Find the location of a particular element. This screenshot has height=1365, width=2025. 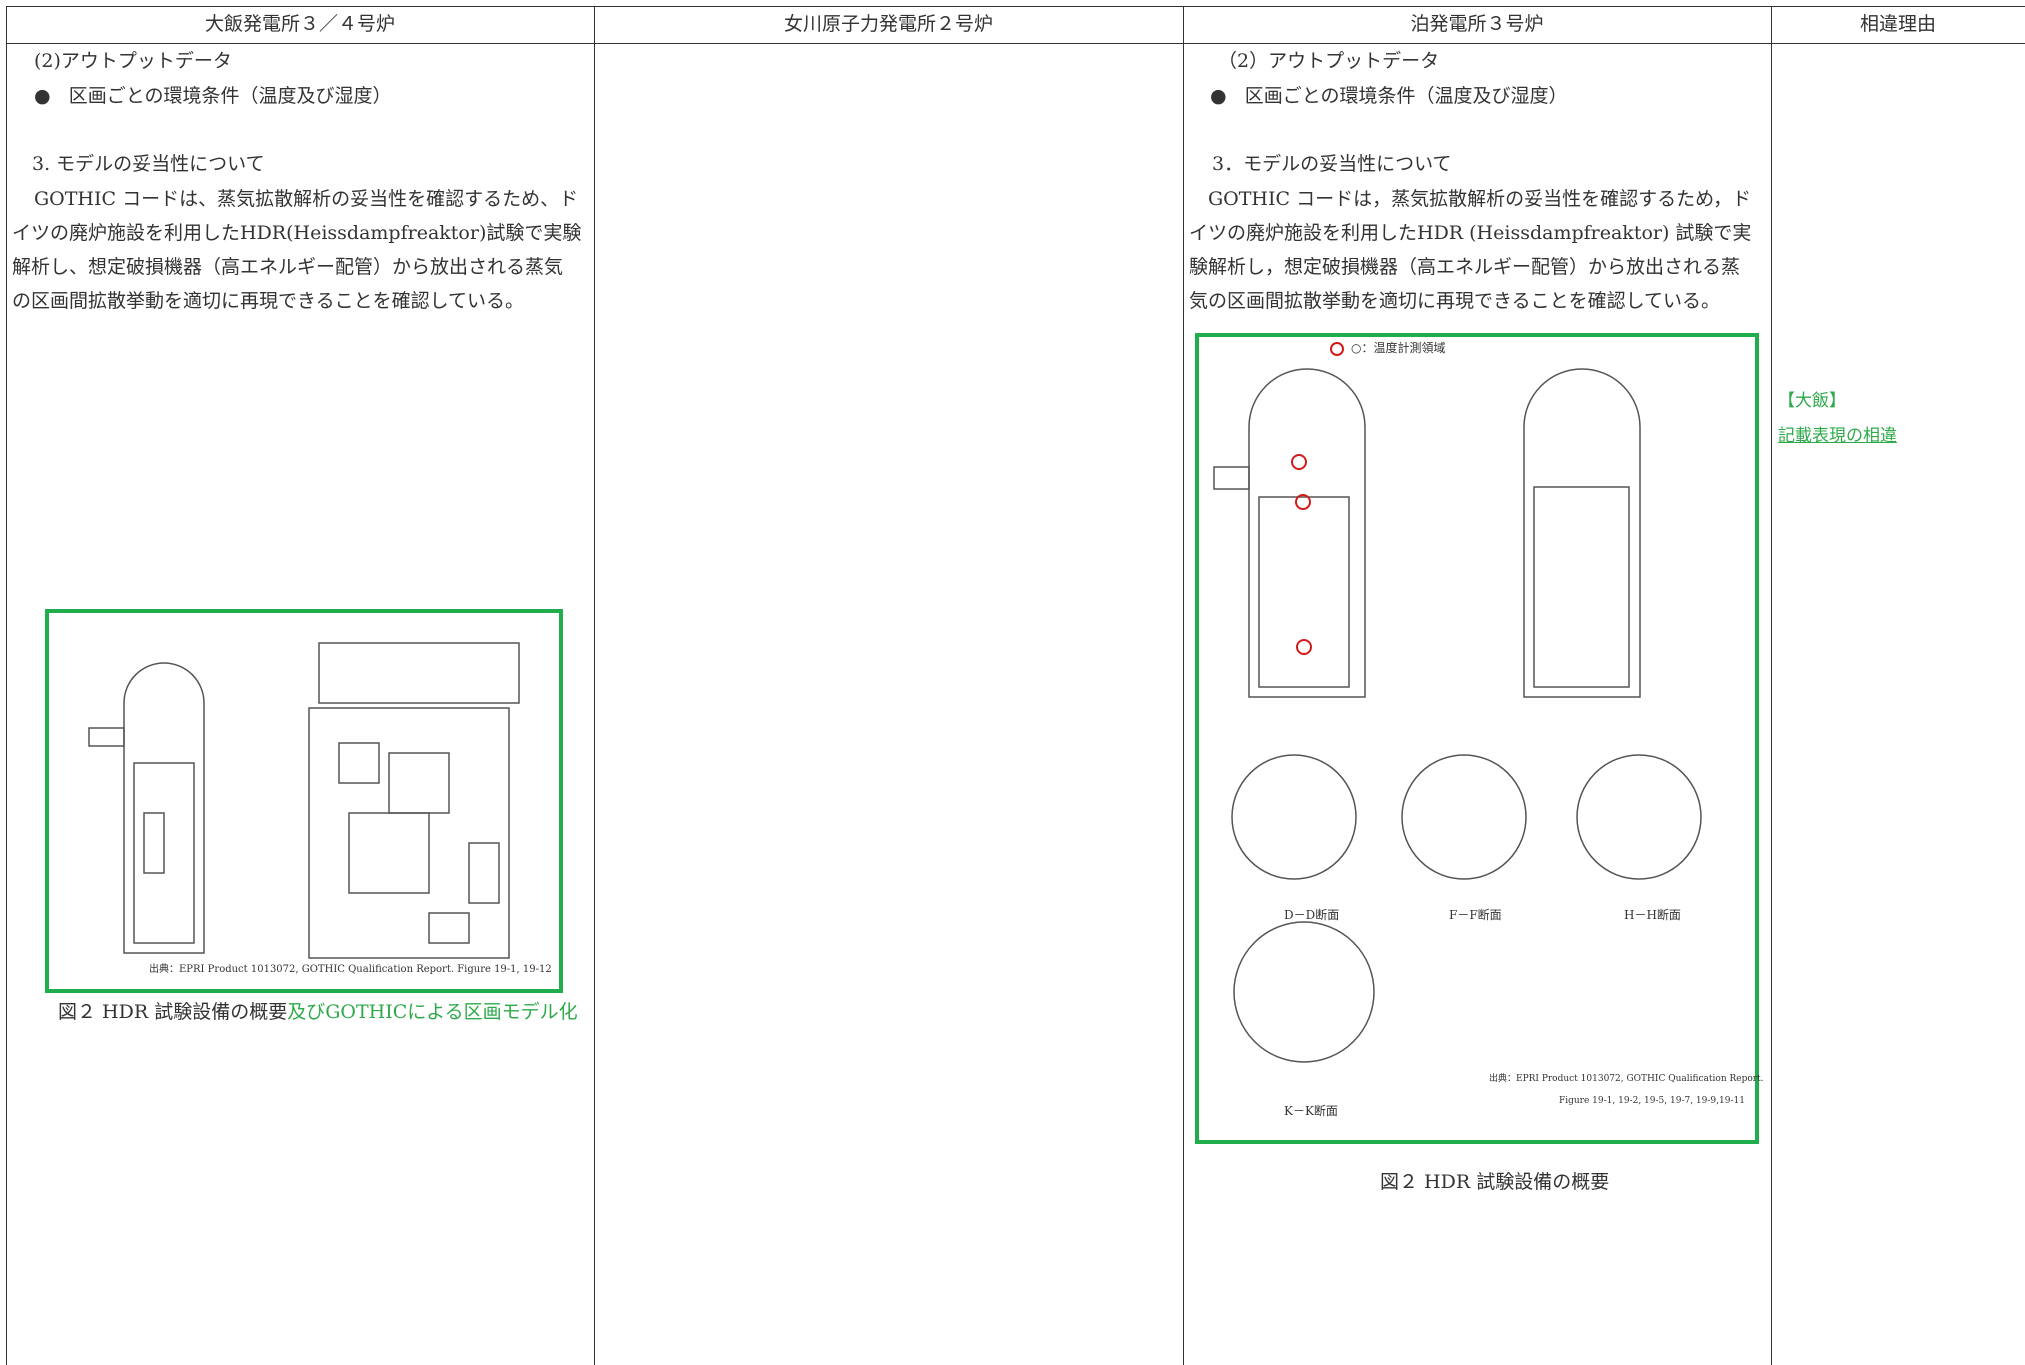

section: 3. モデルの妥当性について is located at coordinates (148, 164).